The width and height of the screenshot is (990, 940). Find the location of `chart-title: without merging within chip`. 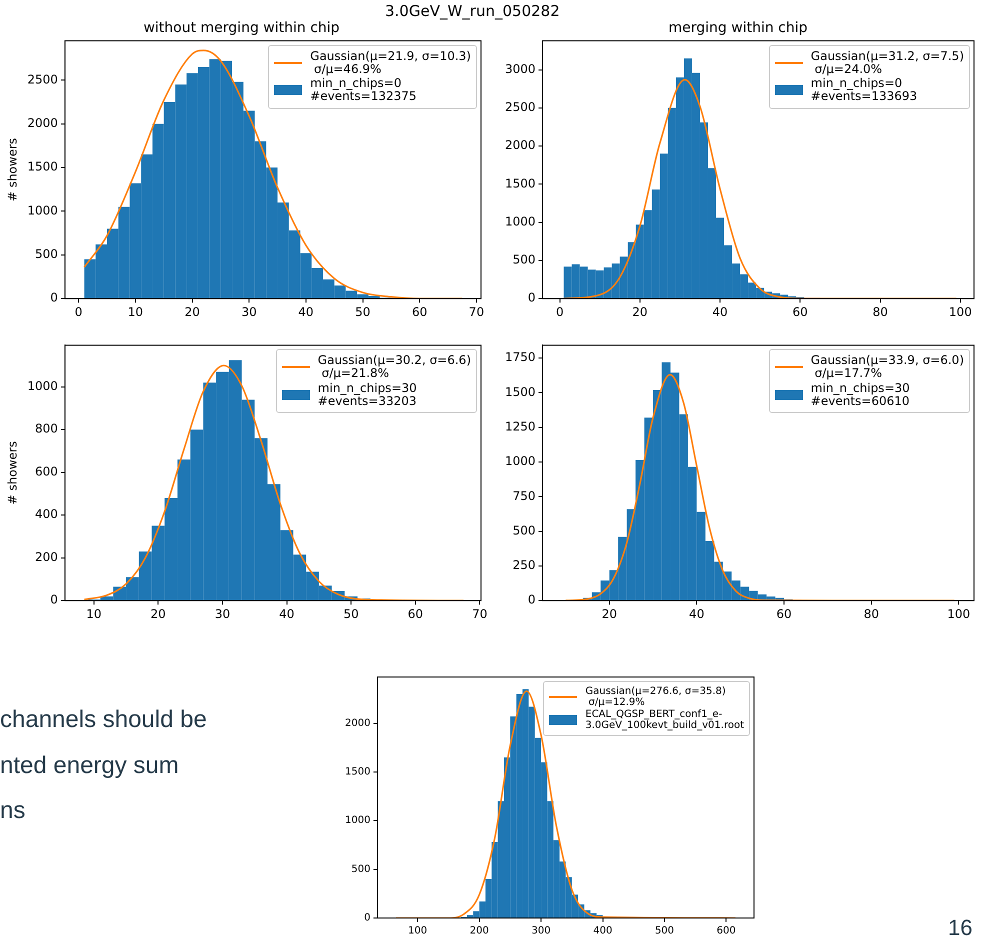

chart-title: without merging within chip is located at coordinates (241, 28).